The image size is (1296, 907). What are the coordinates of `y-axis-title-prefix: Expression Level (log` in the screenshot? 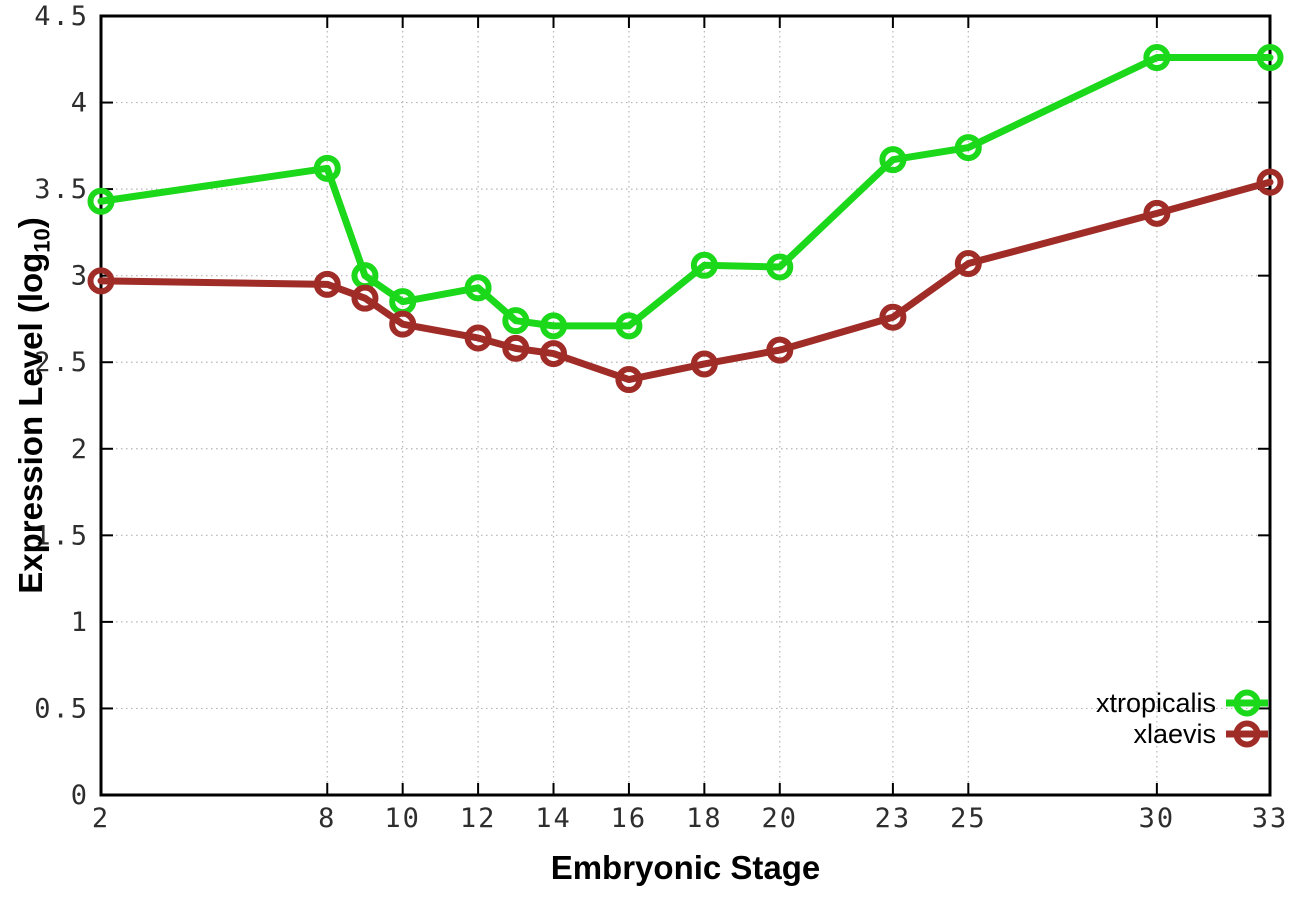 It's located at (30, 423).